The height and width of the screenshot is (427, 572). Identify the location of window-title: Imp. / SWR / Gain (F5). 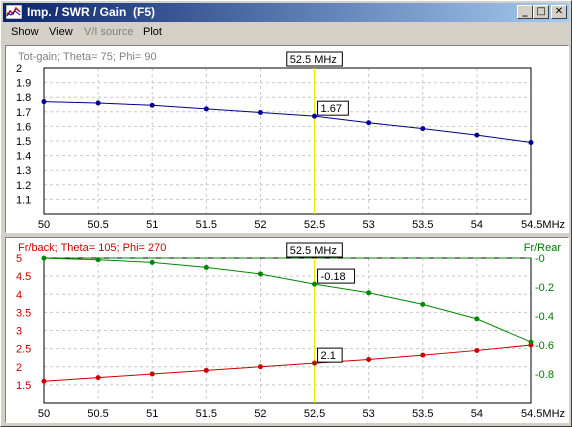
(91, 12).